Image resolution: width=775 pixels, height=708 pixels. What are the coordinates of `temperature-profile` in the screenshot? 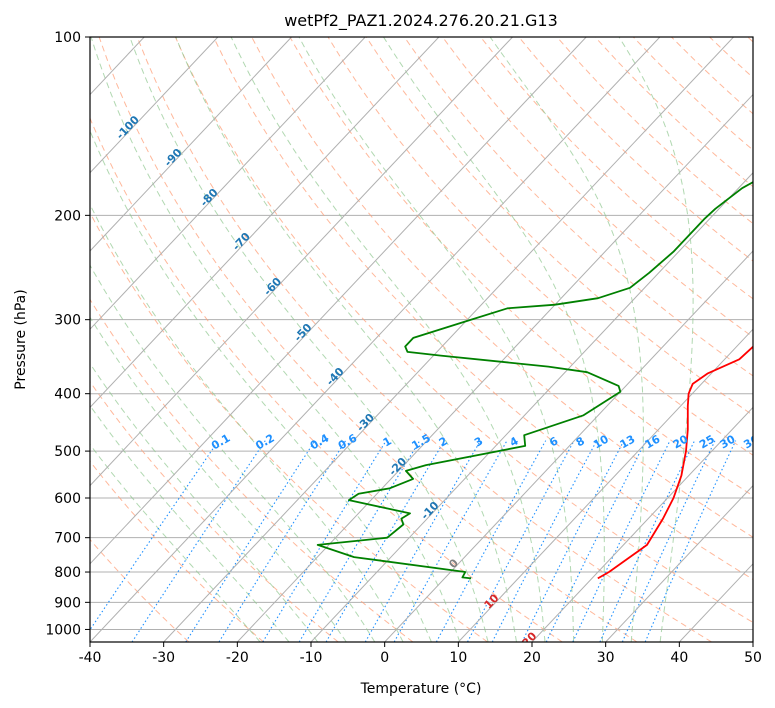 It's located at (675, 462).